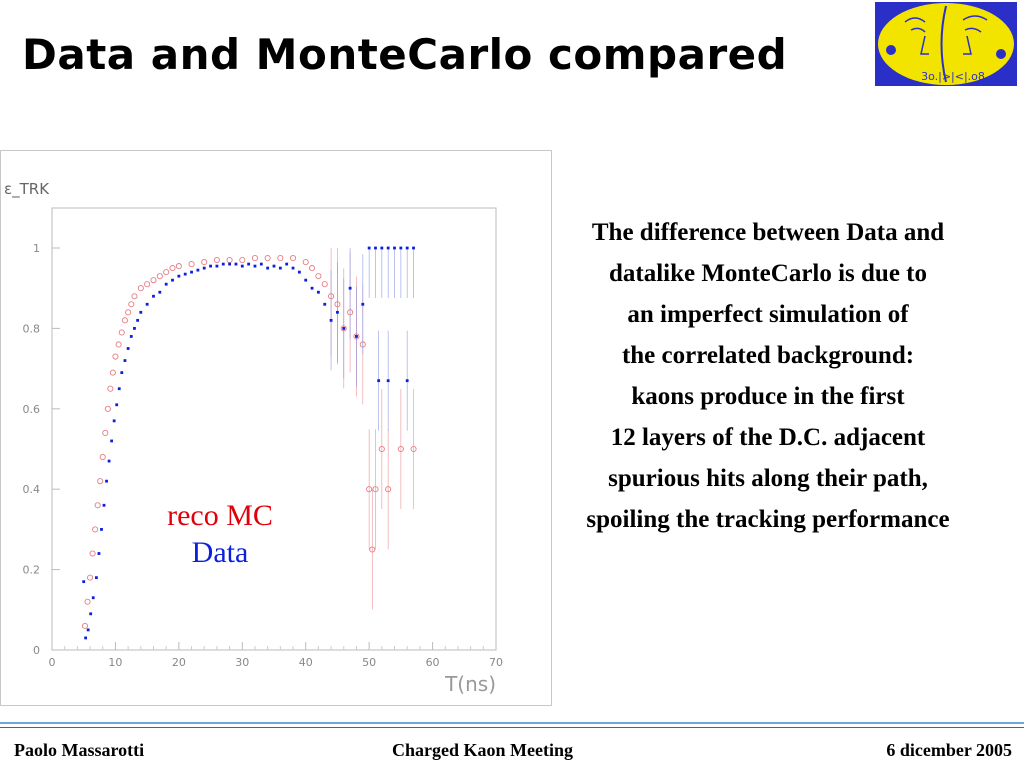 The width and height of the screenshot is (1024, 768). Describe the element at coordinates (949, 750) in the screenshot. I see `footer-date: 6 dicember 2005` at that location.